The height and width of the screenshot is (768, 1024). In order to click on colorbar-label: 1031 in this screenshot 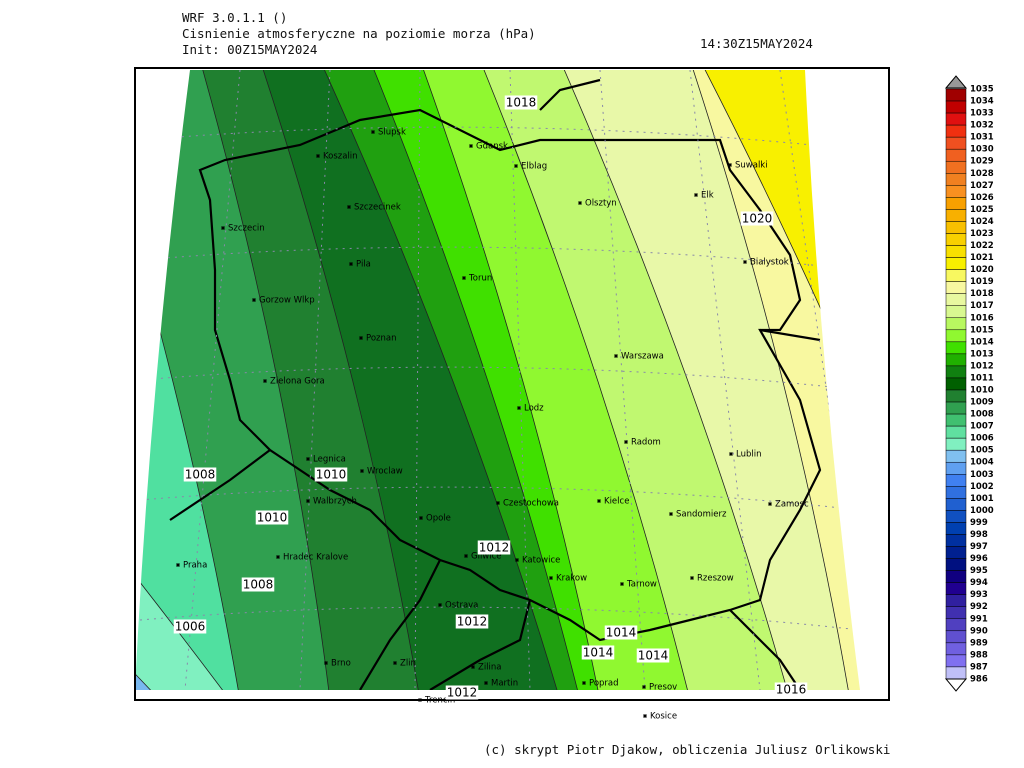, I will do `click(982, 138)`.